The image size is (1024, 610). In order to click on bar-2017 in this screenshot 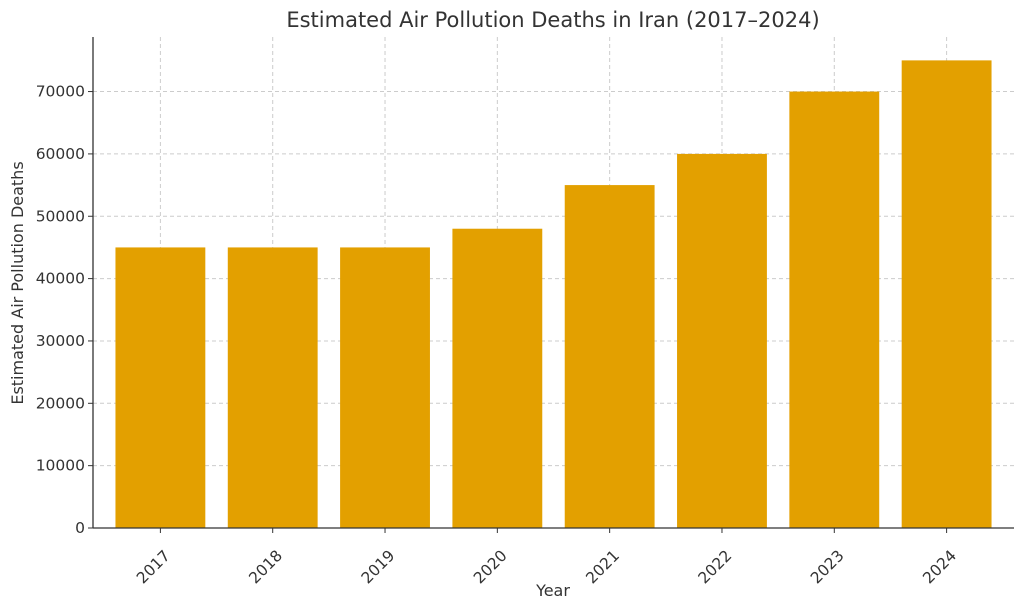, I will do `click(160, 387)`.